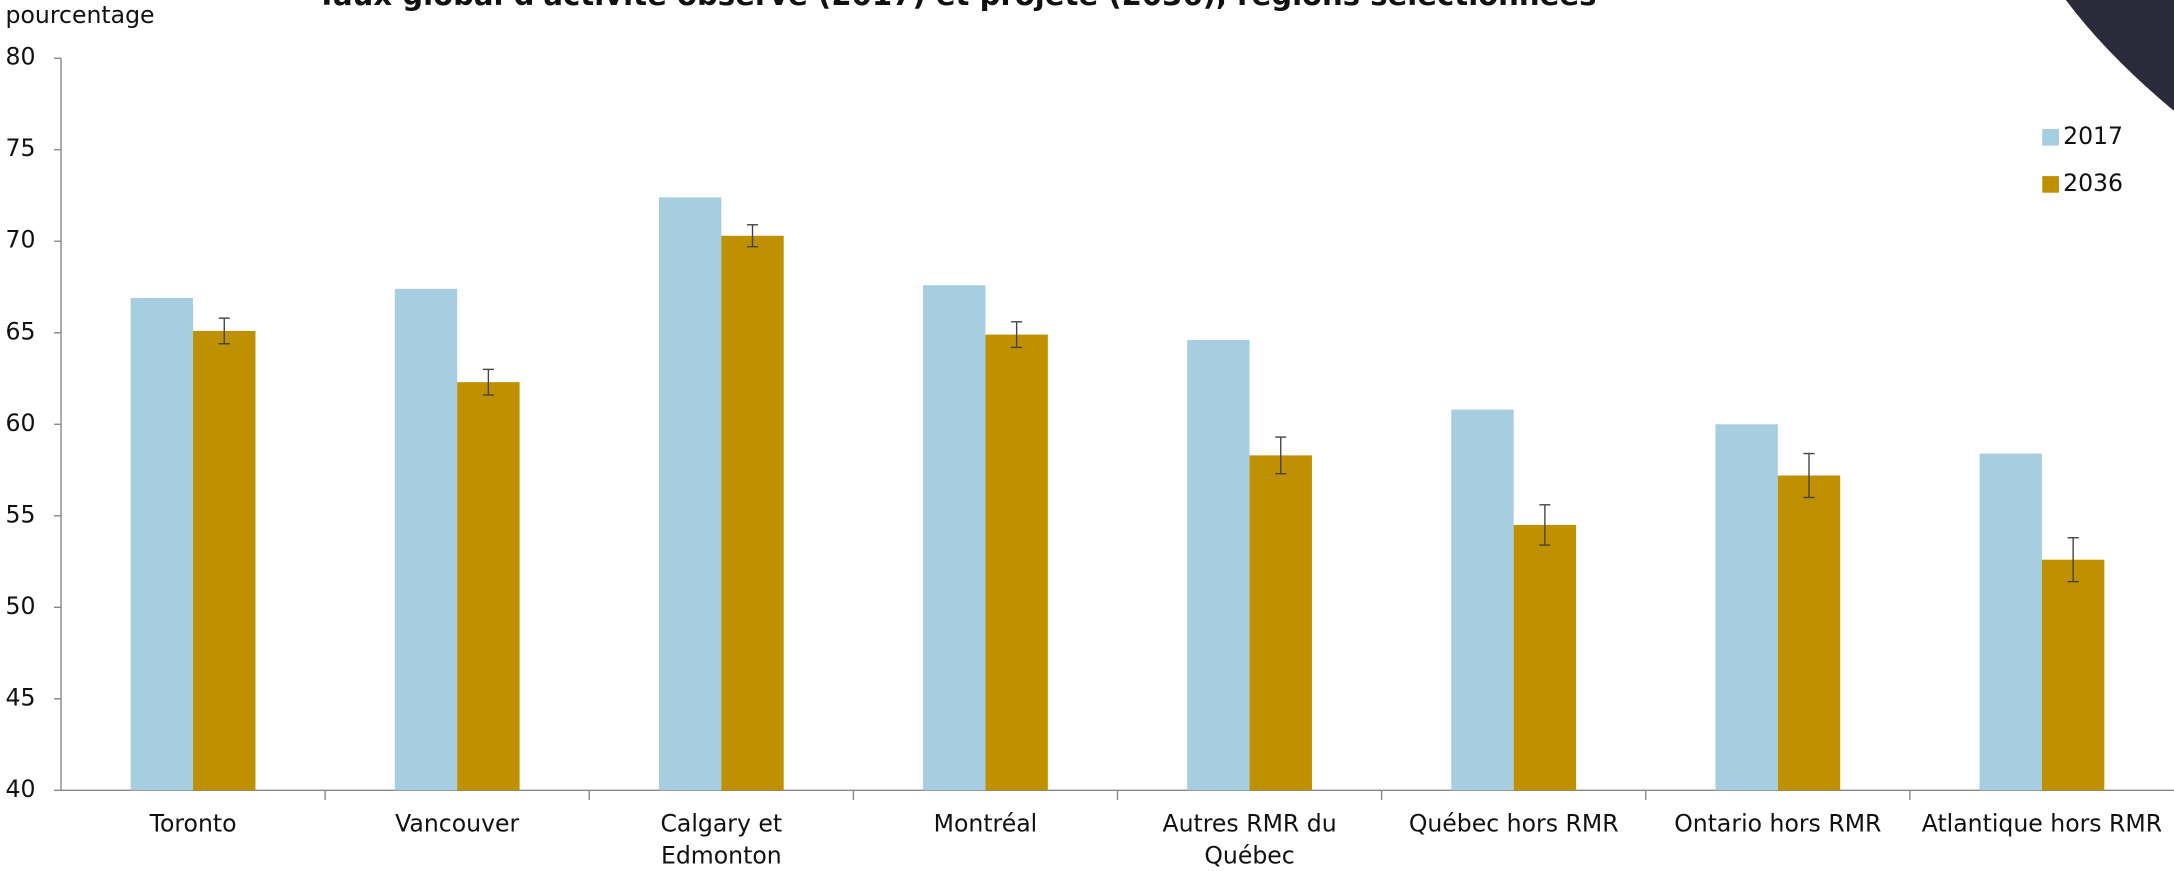  Describe the element at coordinates (1777, 823) in the screenshot. I see `x-tick-label: Ontario hors RMR` at that location.